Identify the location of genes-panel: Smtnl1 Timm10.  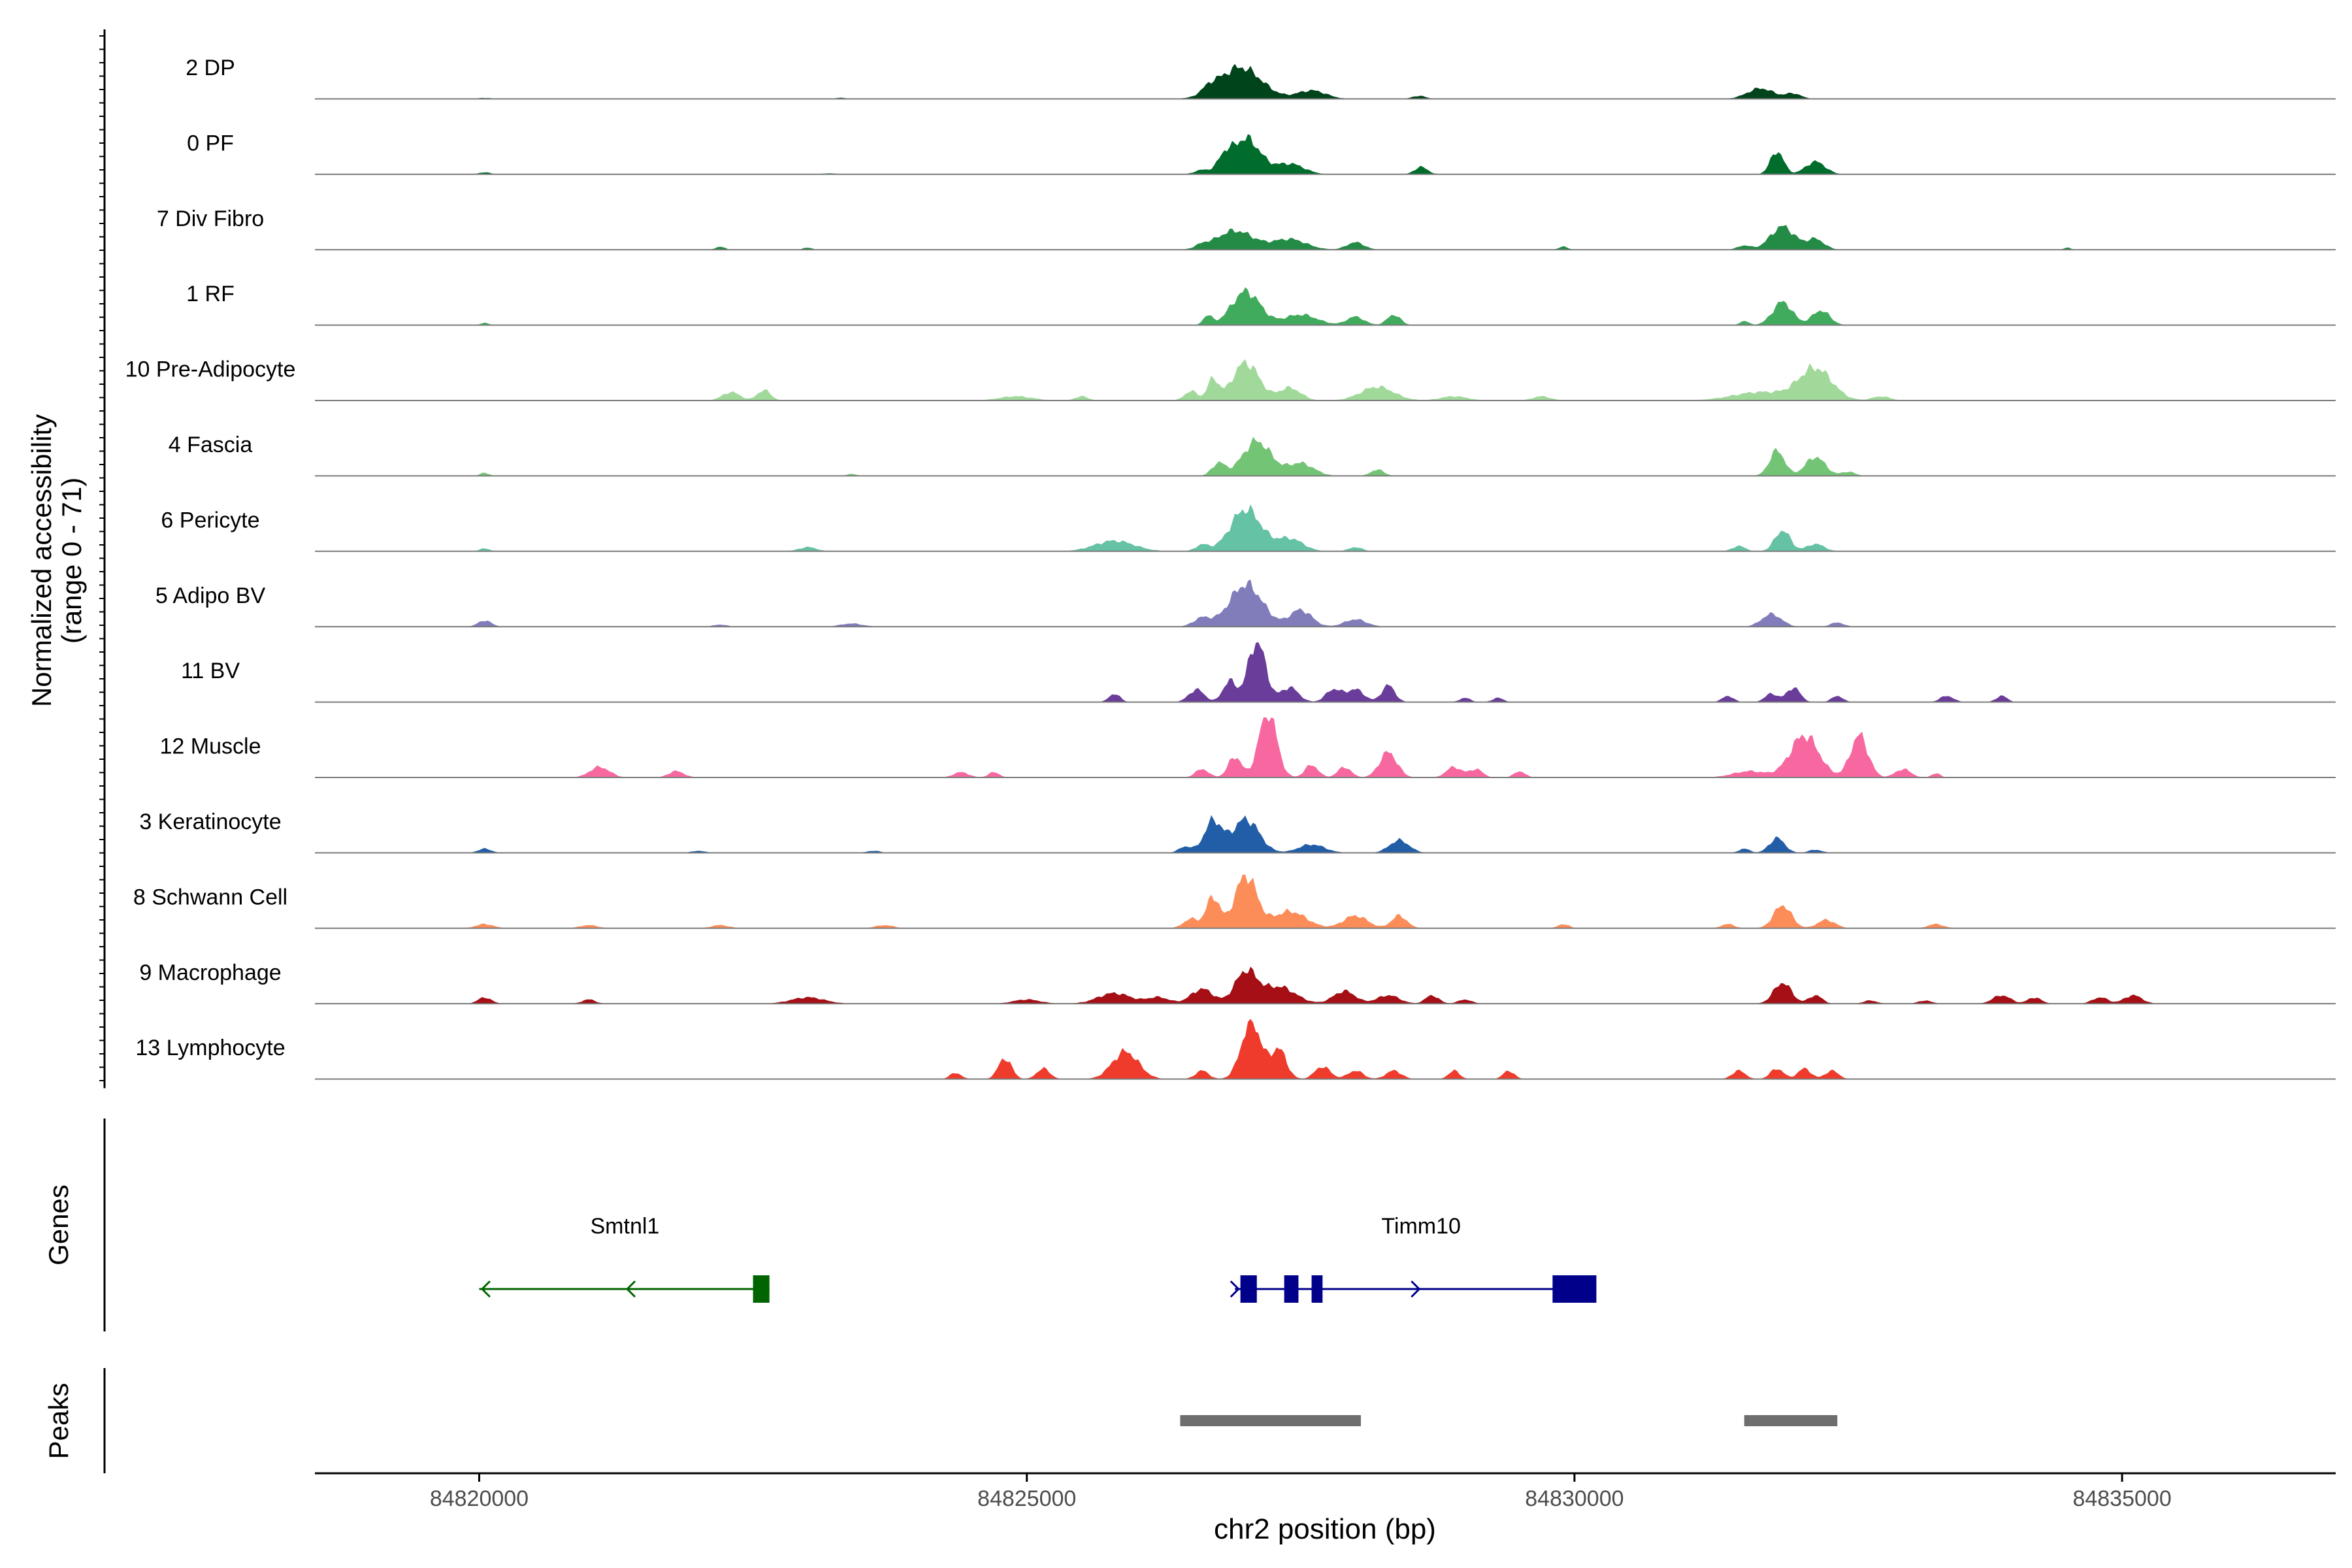
(850, 1225).